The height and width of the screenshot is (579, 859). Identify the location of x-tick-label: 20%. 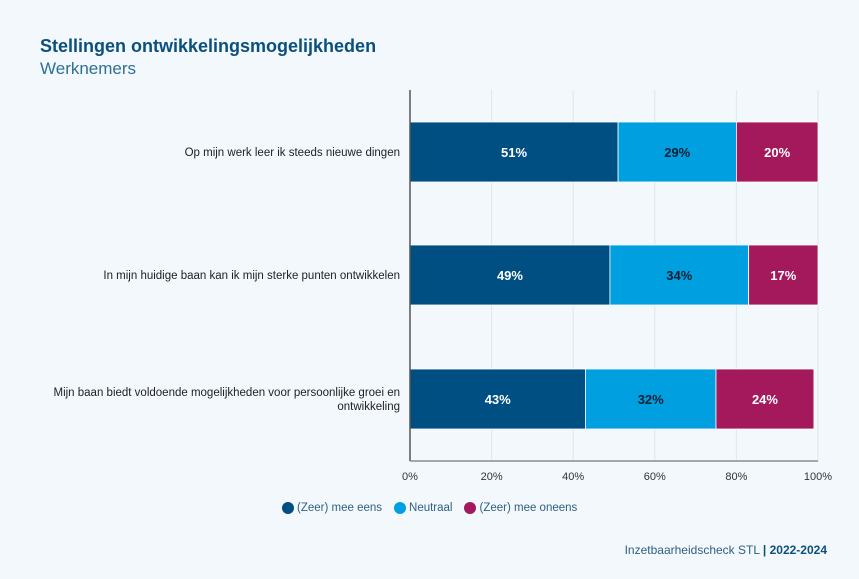
(492, 477).